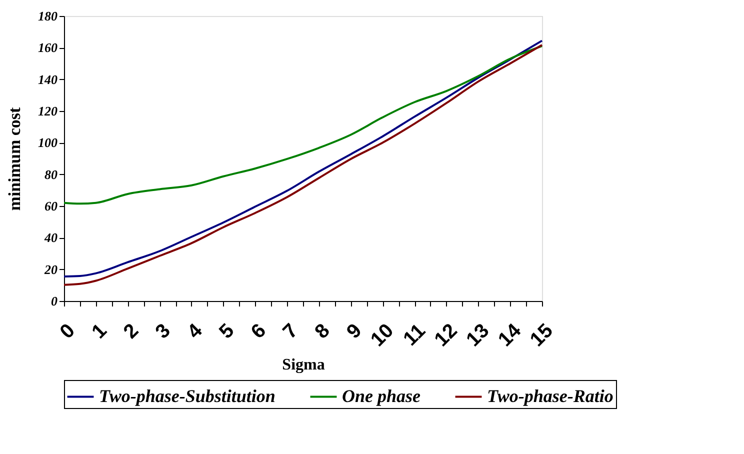 This screenshot has width=744, height=454. Describe the element at coordinates (163, 332) in the screenshot. I see `x-tick-label: 3` at that location.